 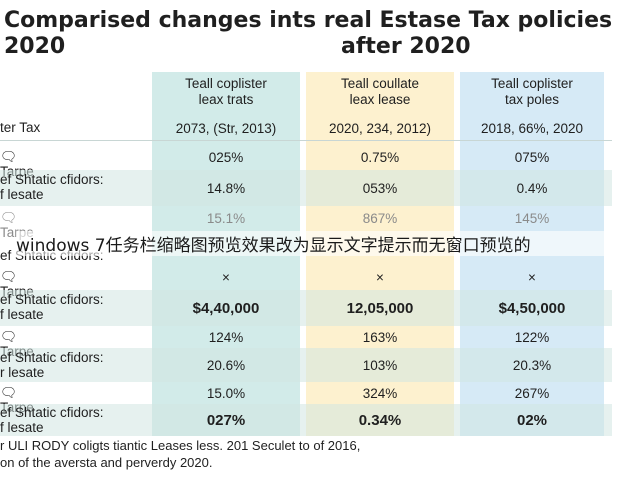 I want to click on table-row: 🗨 Tarpe 124% 163% 122%, so click(x=306, y=343).